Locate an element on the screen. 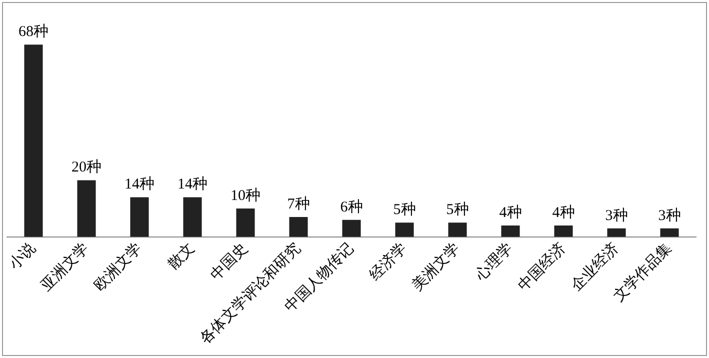  data-label: 68种 is located at coordinates (33, 31).